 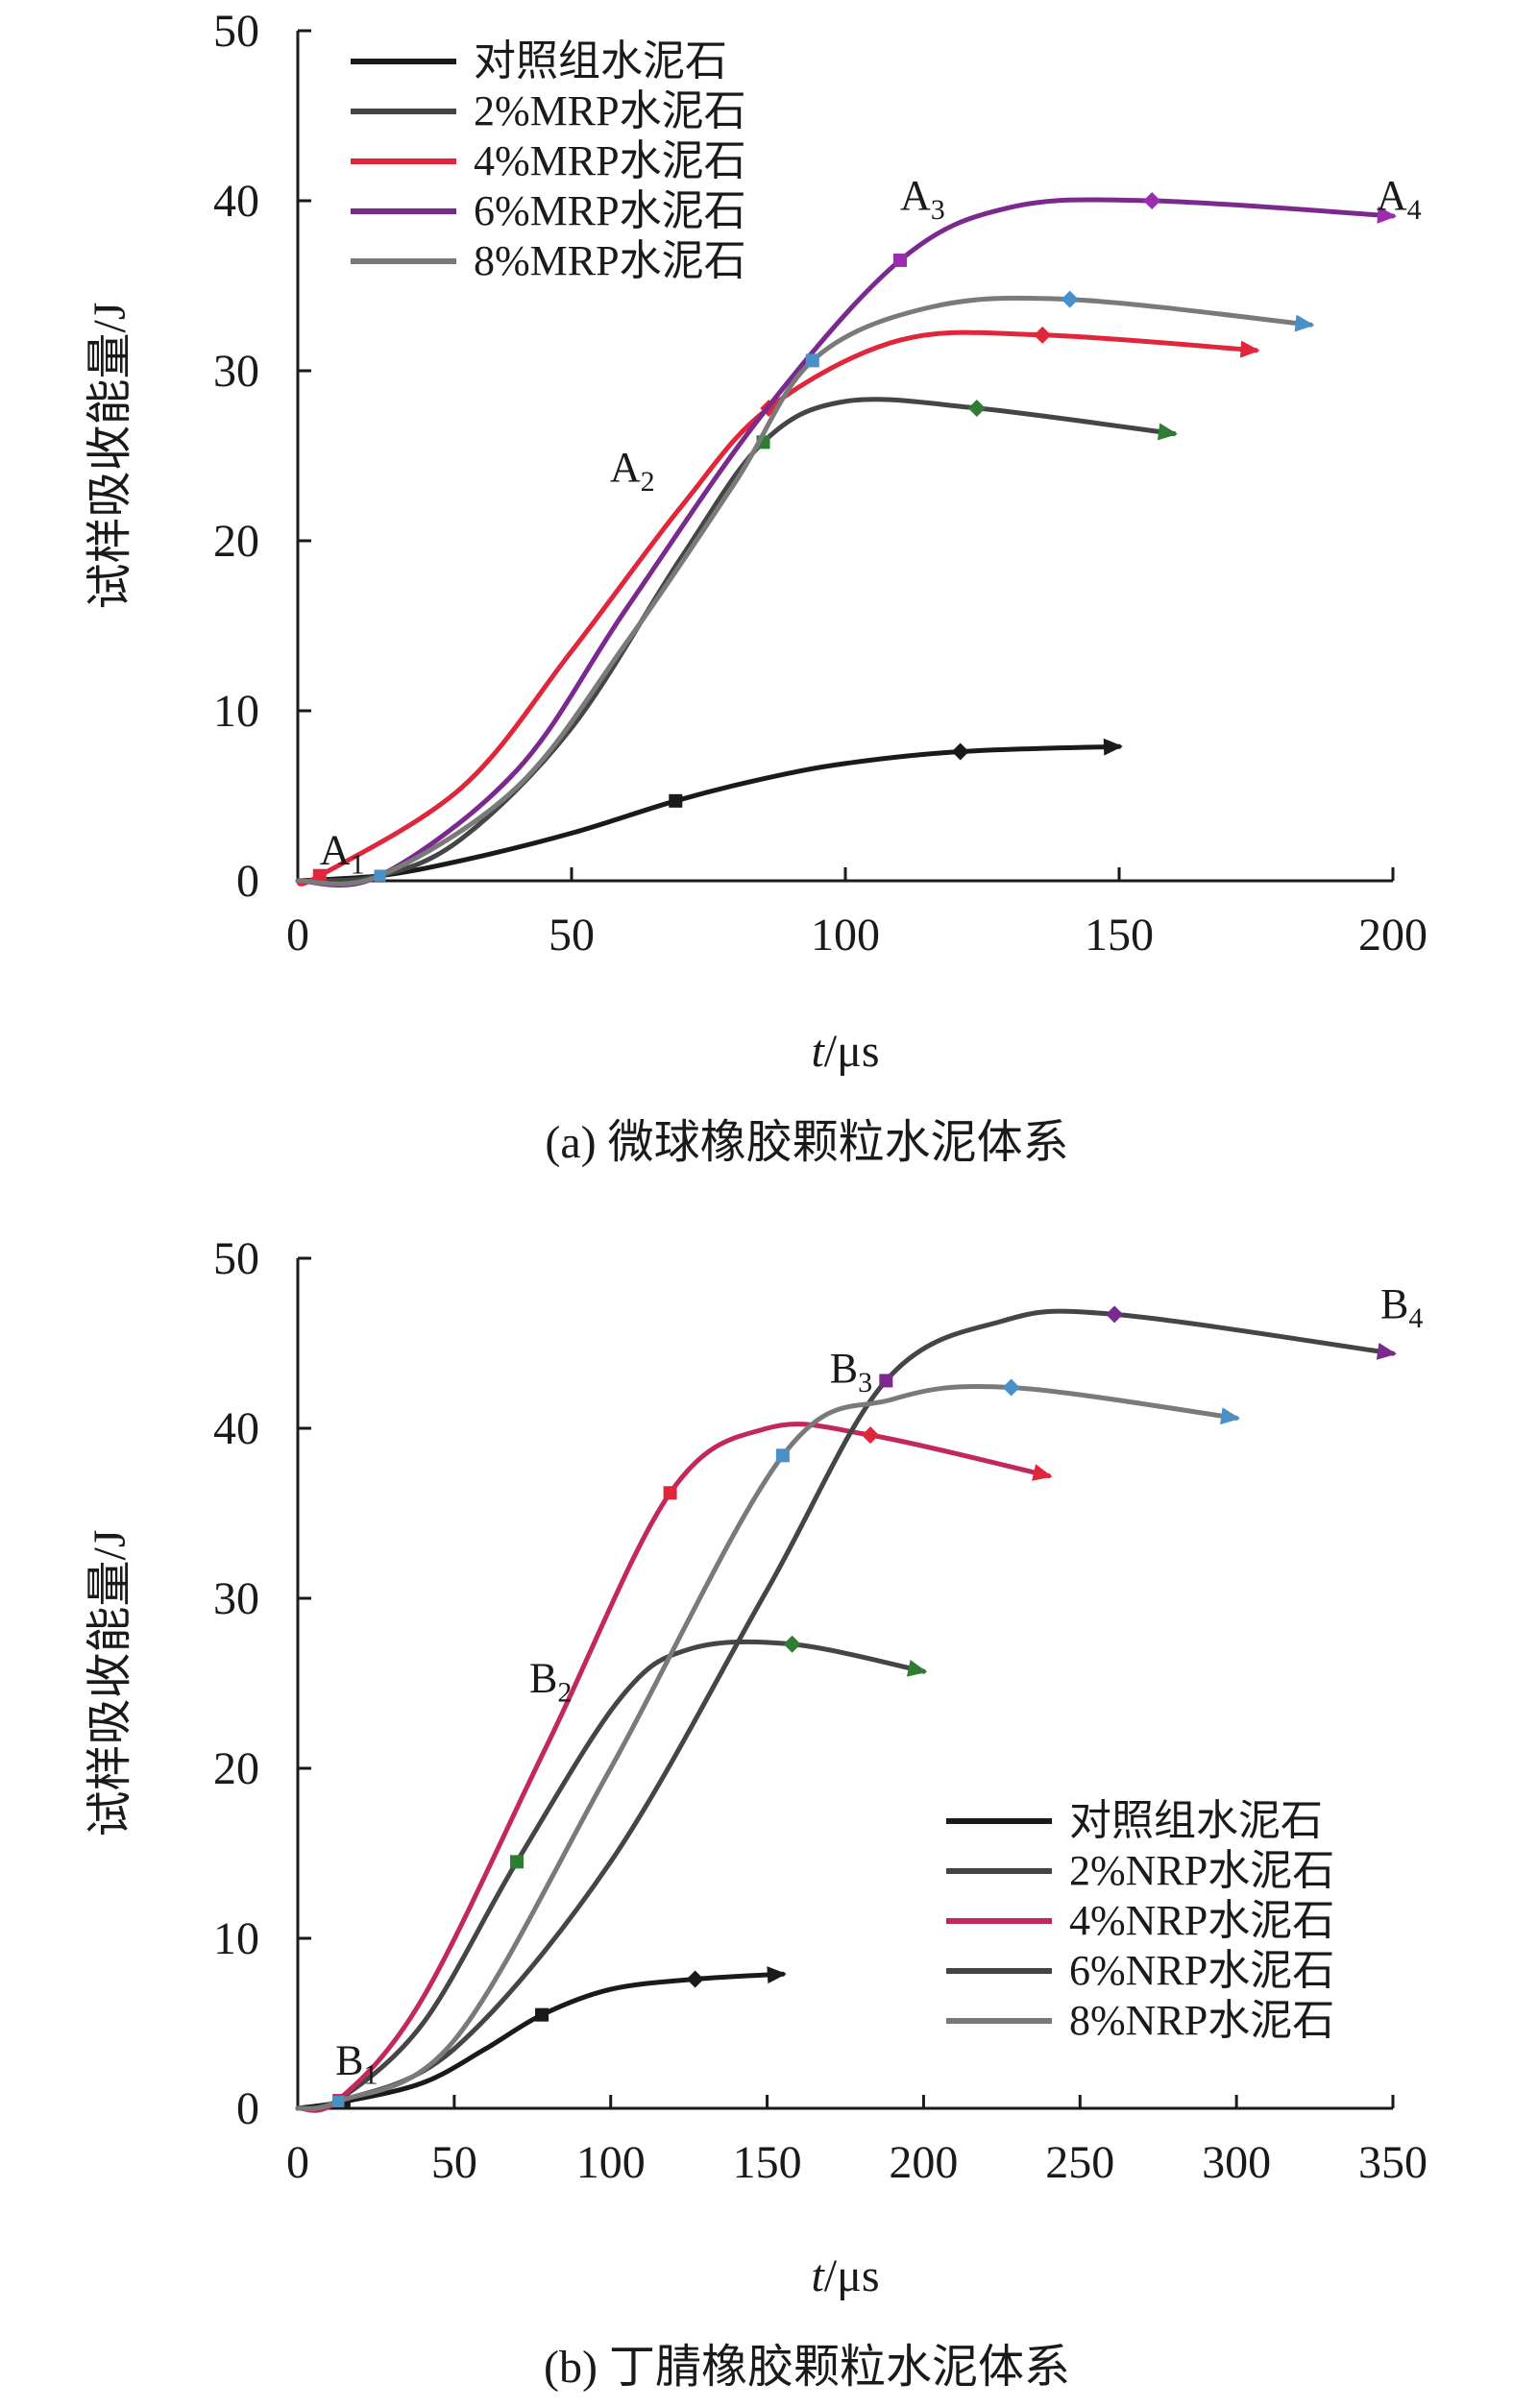 What do you see at coordinates (236, 1938) in the screenshot?
I see `y-tick-label: 10` at bounding box center [236, 1938].